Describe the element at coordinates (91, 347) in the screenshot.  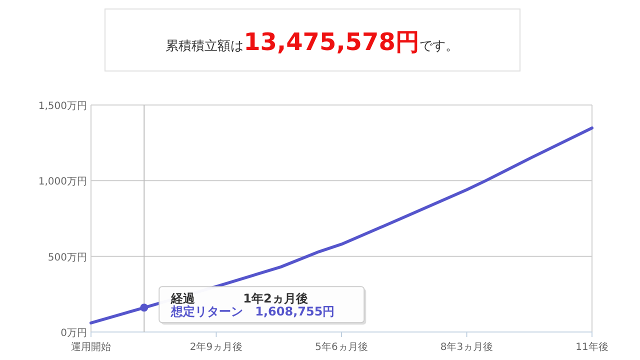
I see `x-tick-label: 運用開始` at that location.